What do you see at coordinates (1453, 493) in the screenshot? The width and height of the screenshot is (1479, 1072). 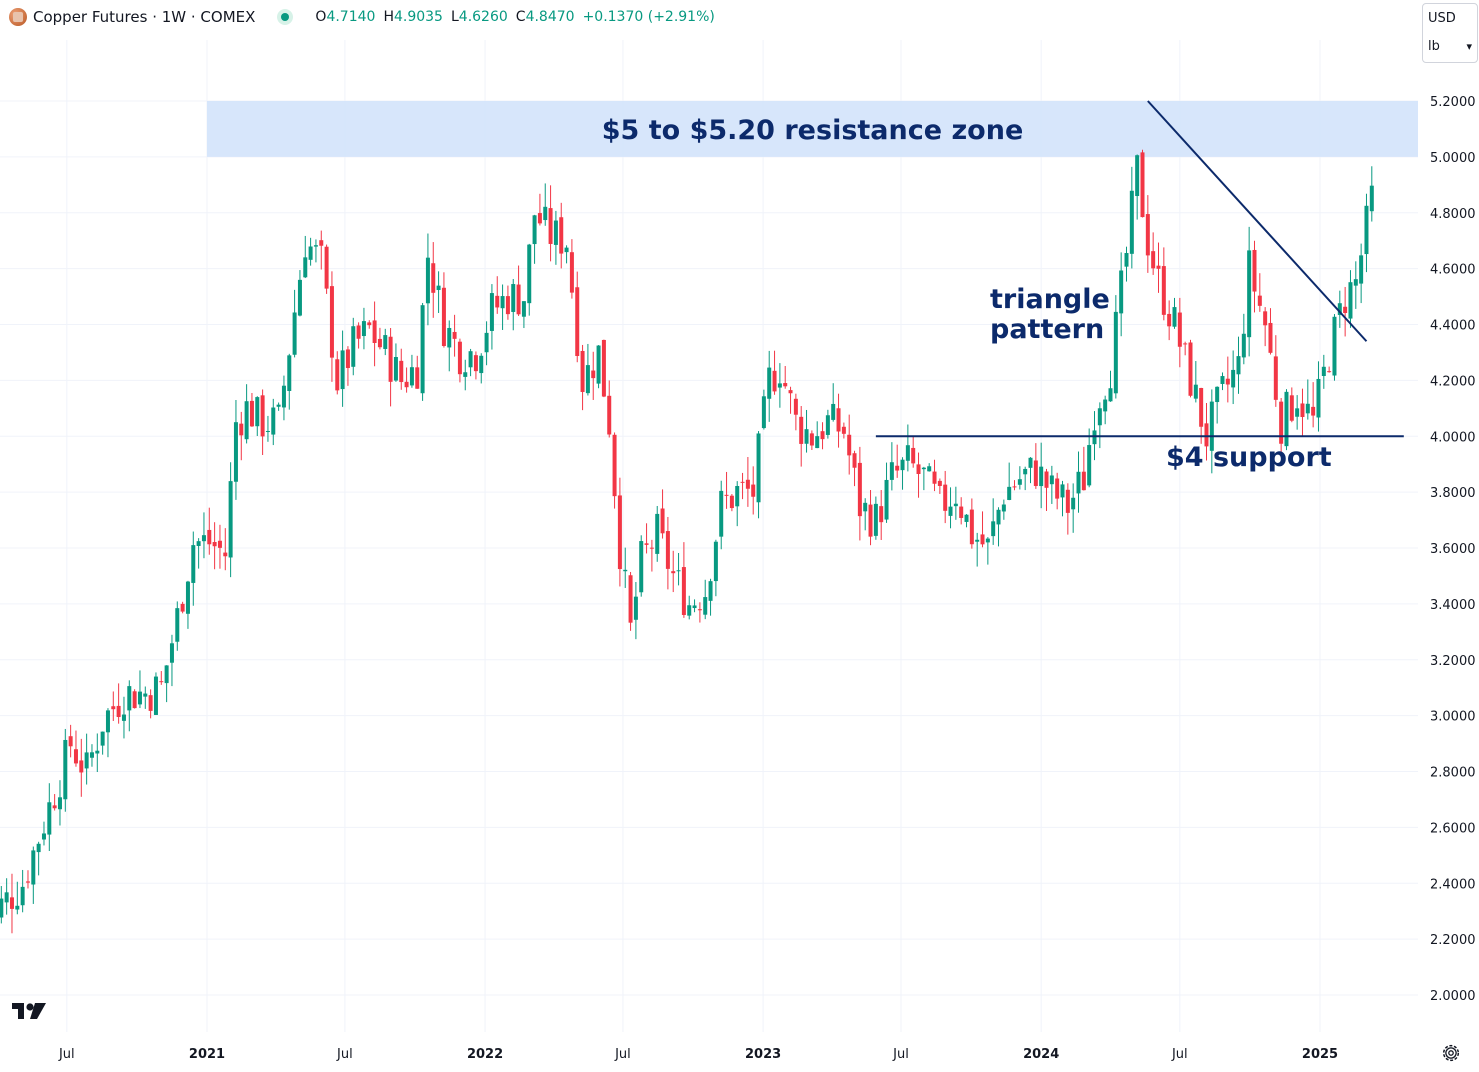 I see `y-axis-tick-label: 3.8000` at bounding box center [1453, 493].